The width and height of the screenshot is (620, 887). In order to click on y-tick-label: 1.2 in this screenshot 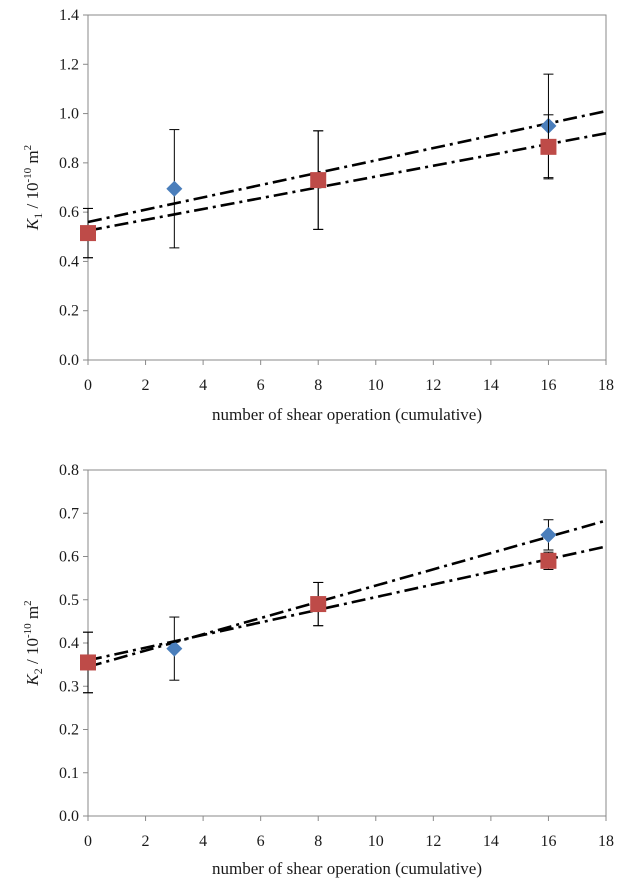, I will do `click(69, 64)`.